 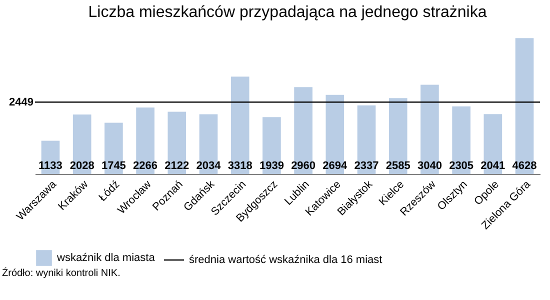 What do you see at coordinates (209, 166) in the screenshot?
I see `data-label: 2034` at bounding box center [209, 166].